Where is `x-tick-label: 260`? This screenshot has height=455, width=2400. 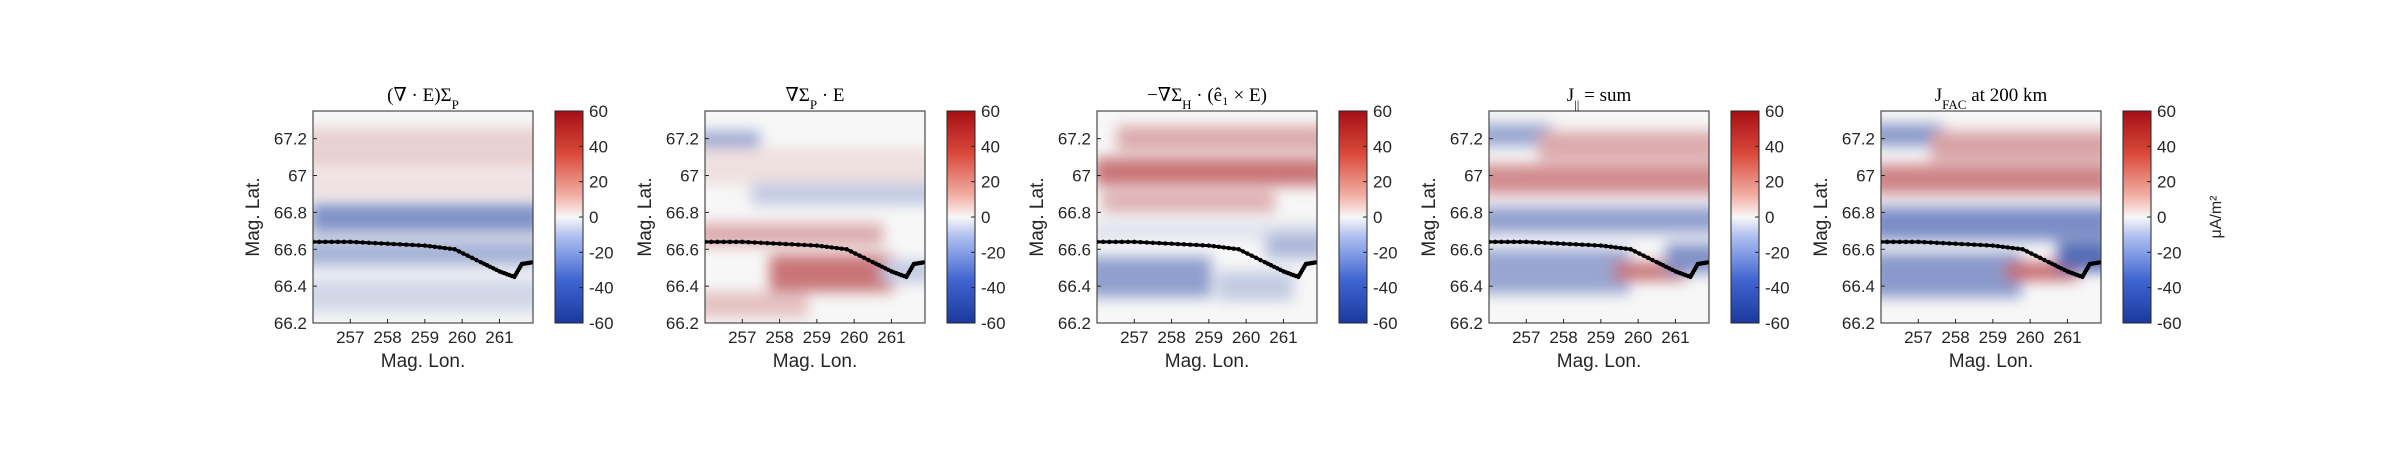
x-tick-label: 260 is located at coordinates (462, 337).